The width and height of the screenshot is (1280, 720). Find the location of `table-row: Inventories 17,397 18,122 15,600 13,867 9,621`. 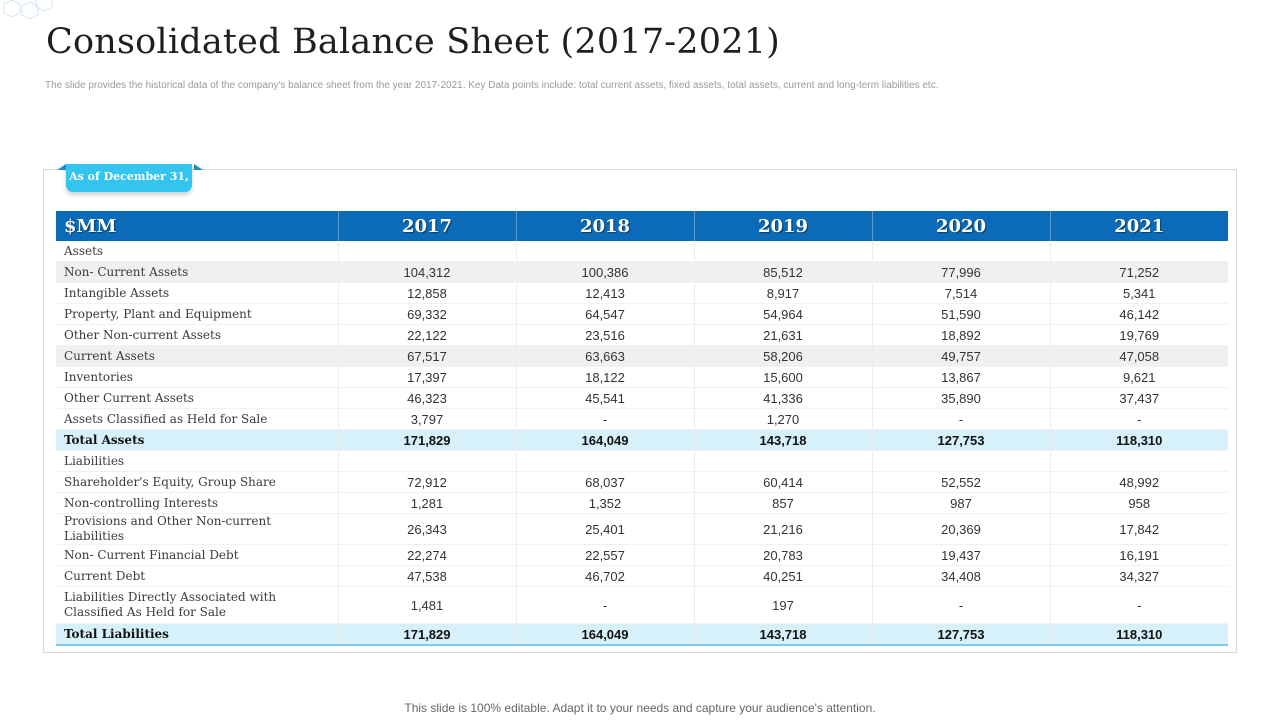

table-row: Inventories 17,397 18,122 15,600 13,867 9,621 is located at coordinates (642, 377).